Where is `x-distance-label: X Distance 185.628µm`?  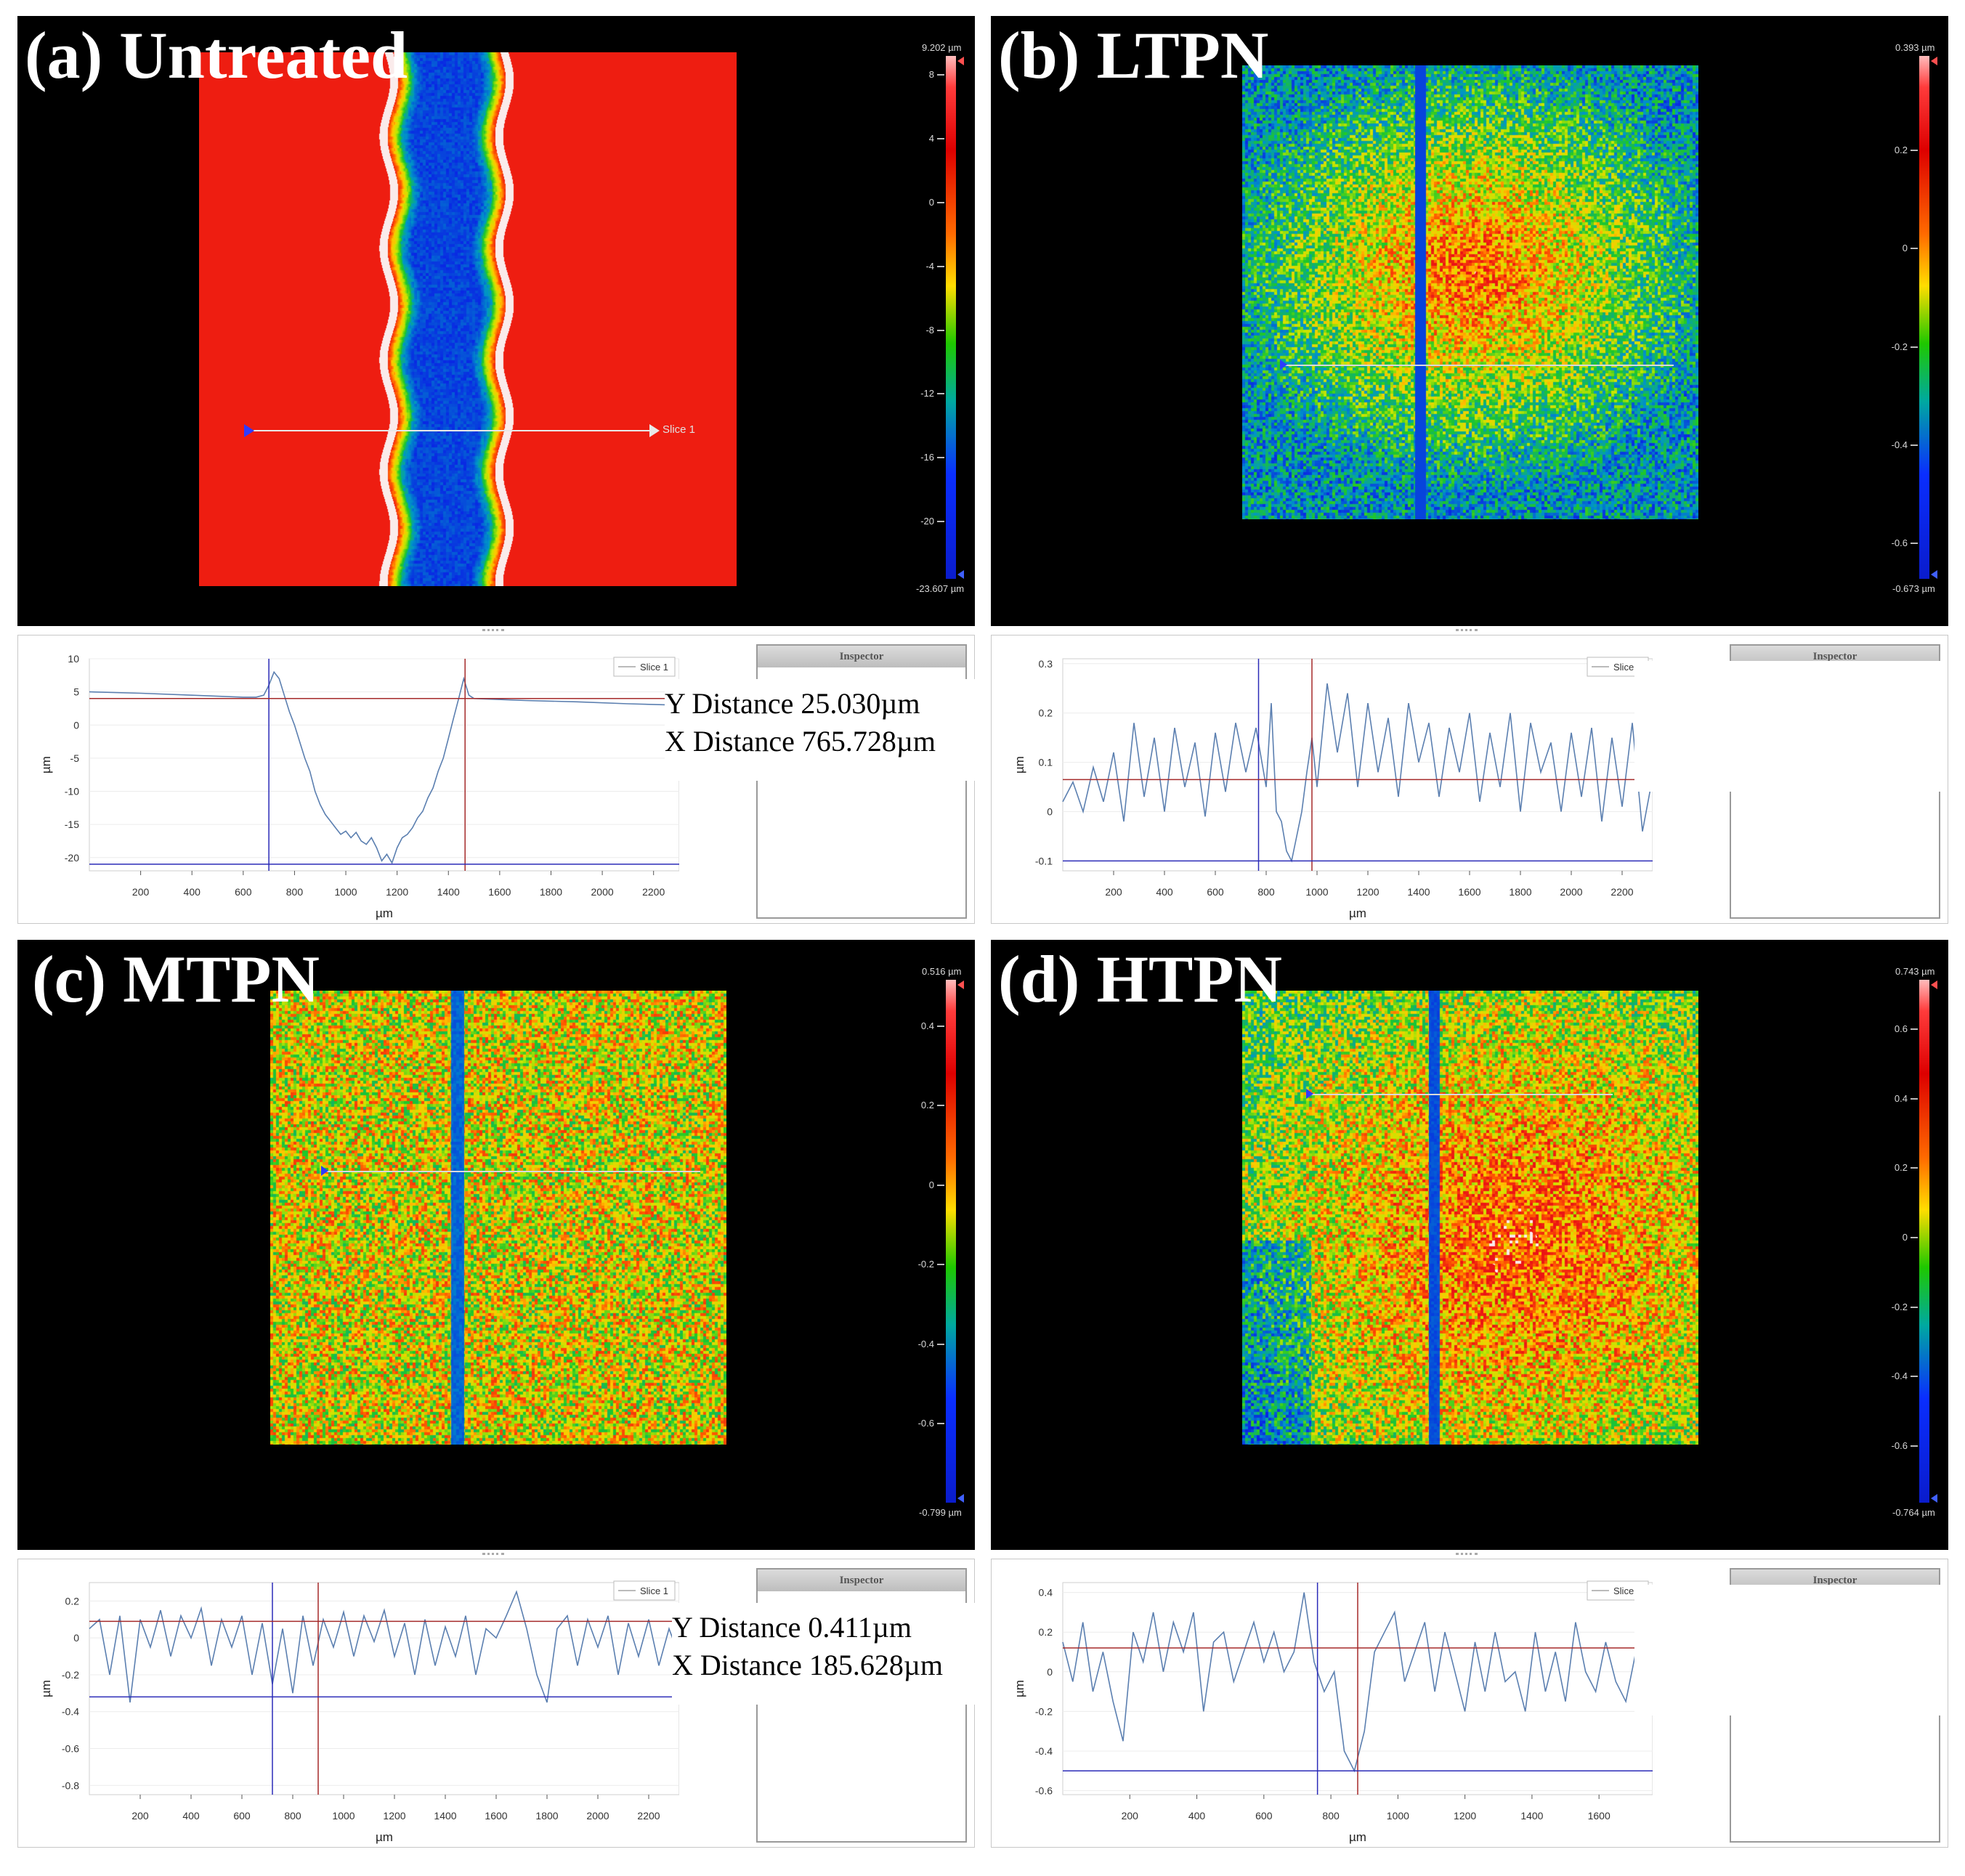
x-distance-label: X Distance 185.628µm is located at coordinates (807, 1665).